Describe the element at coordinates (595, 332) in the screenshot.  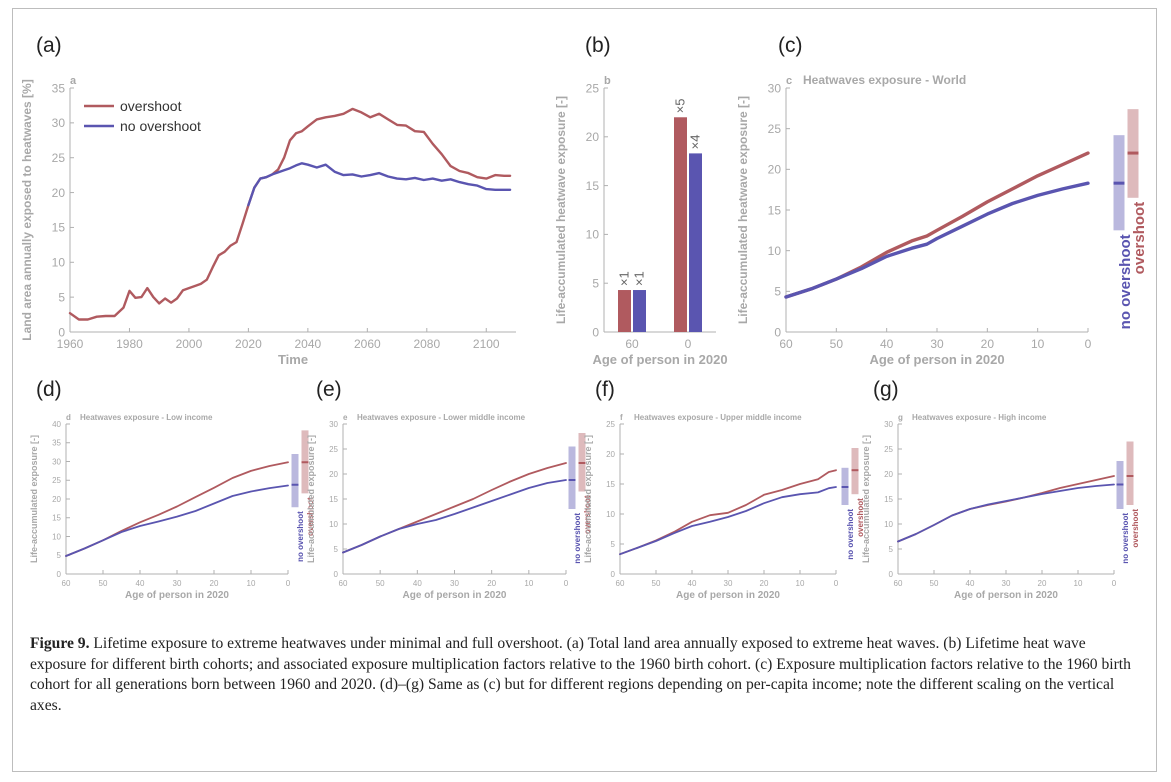
I see `y-tick-label-b: 0` at that location.